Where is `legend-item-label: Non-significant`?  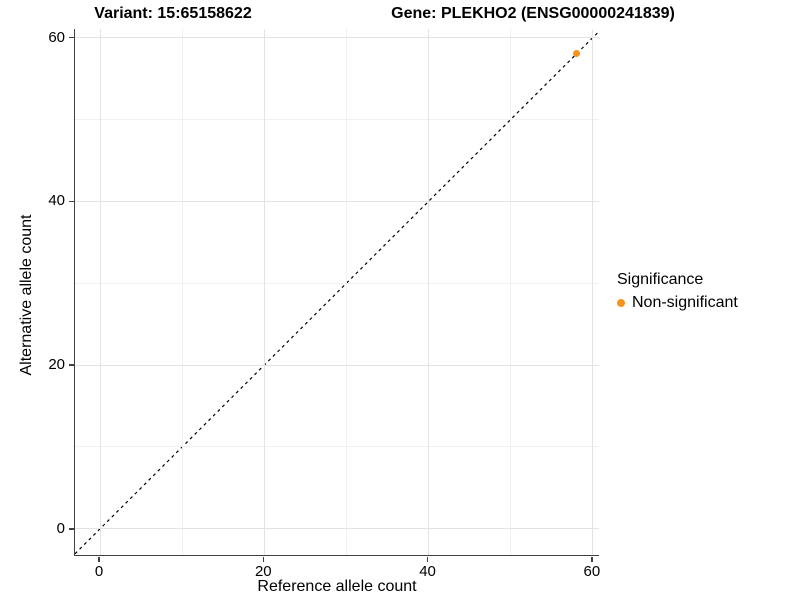
legend-item-label: Non-significant is located at coordinates (685, 302).